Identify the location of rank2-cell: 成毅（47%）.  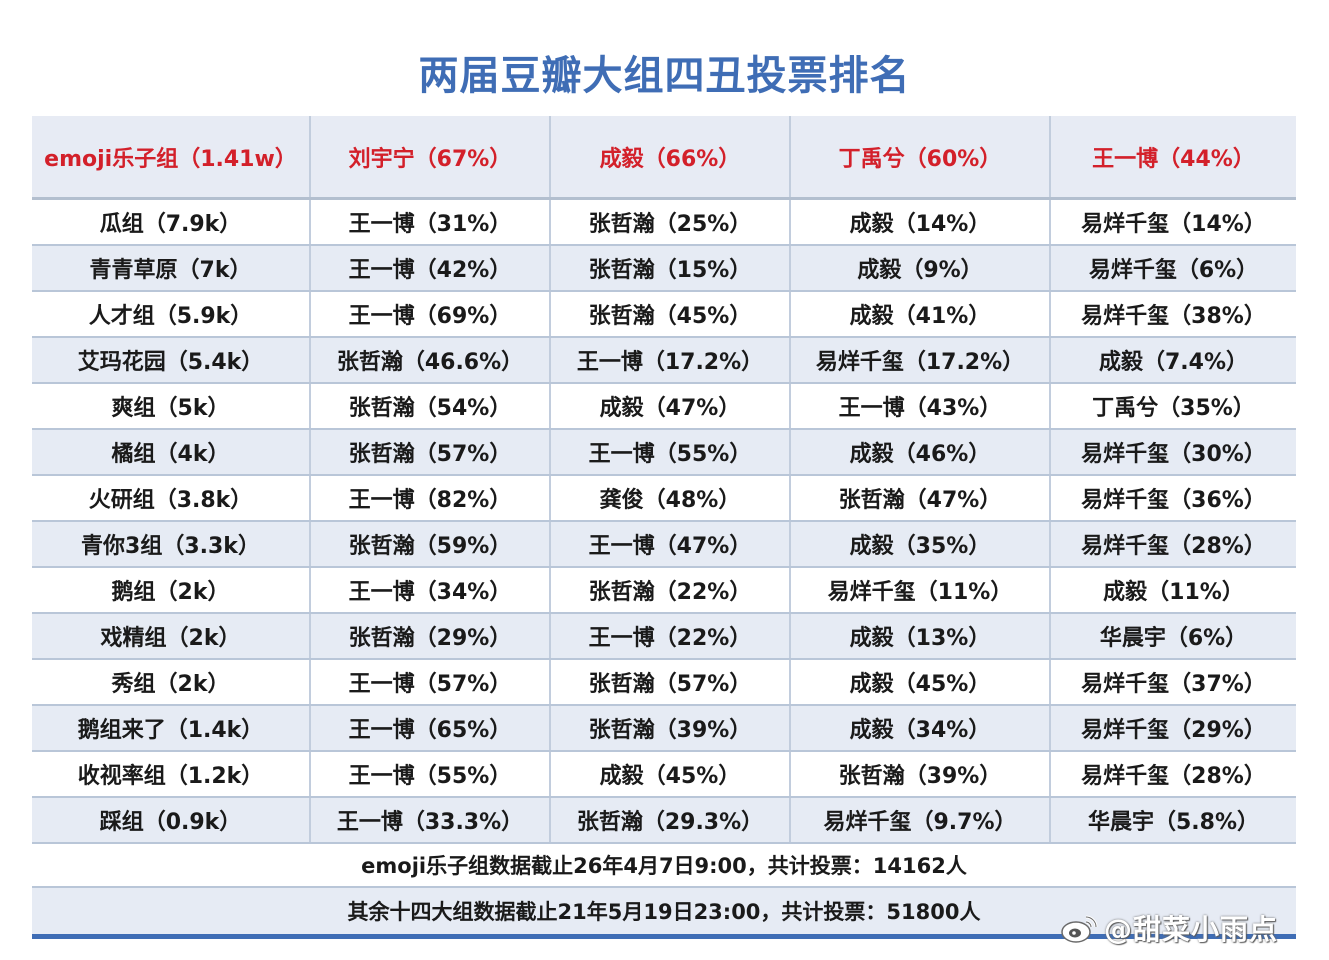
(671, 406).